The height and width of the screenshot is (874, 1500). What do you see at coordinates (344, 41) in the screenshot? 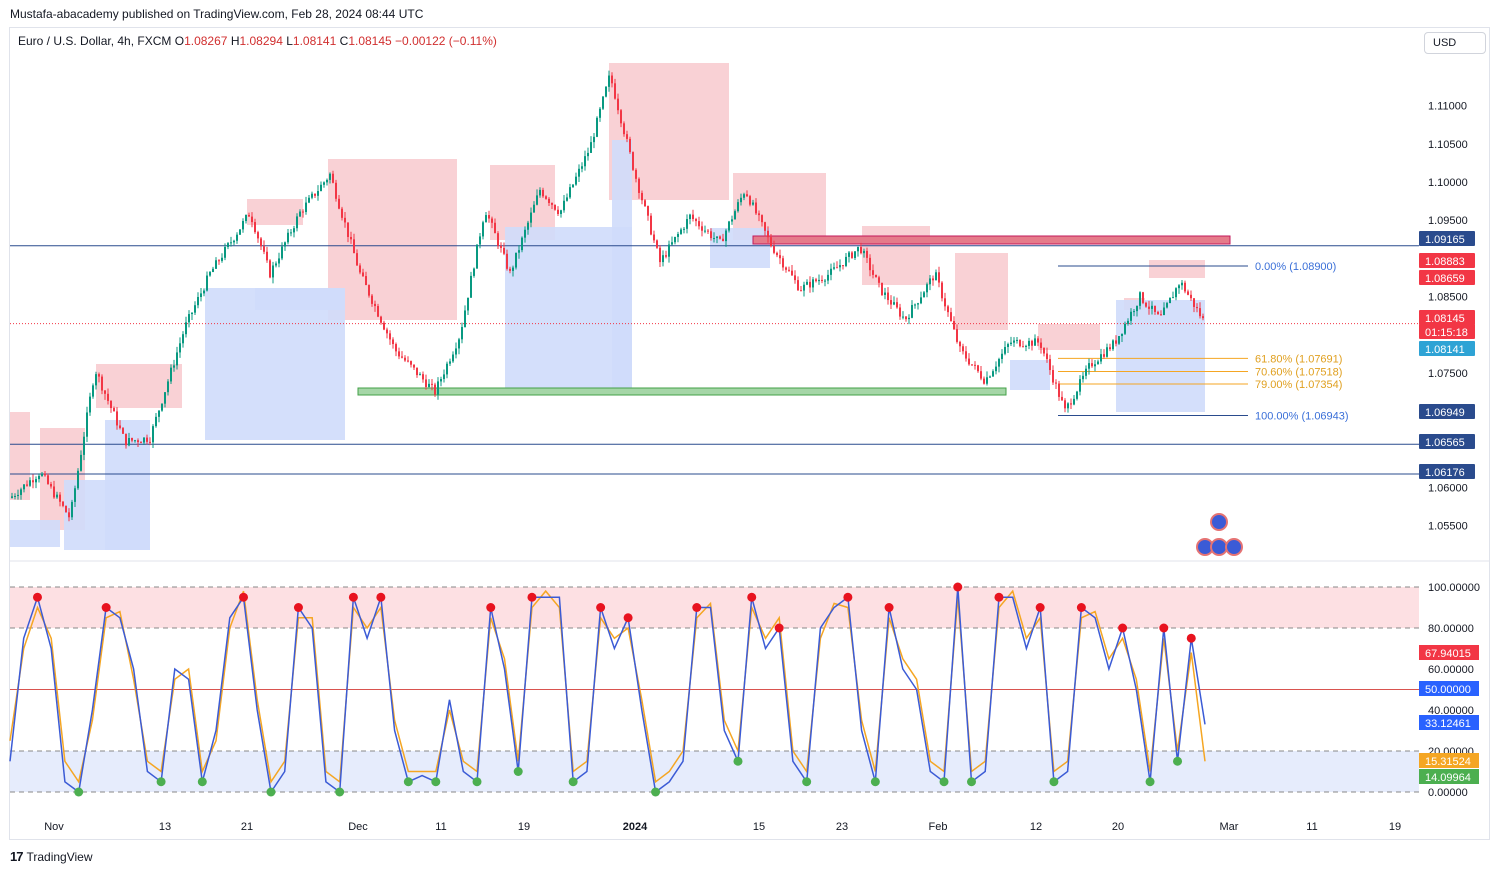
I see `close-label: C` at bounding box center [344, 41].